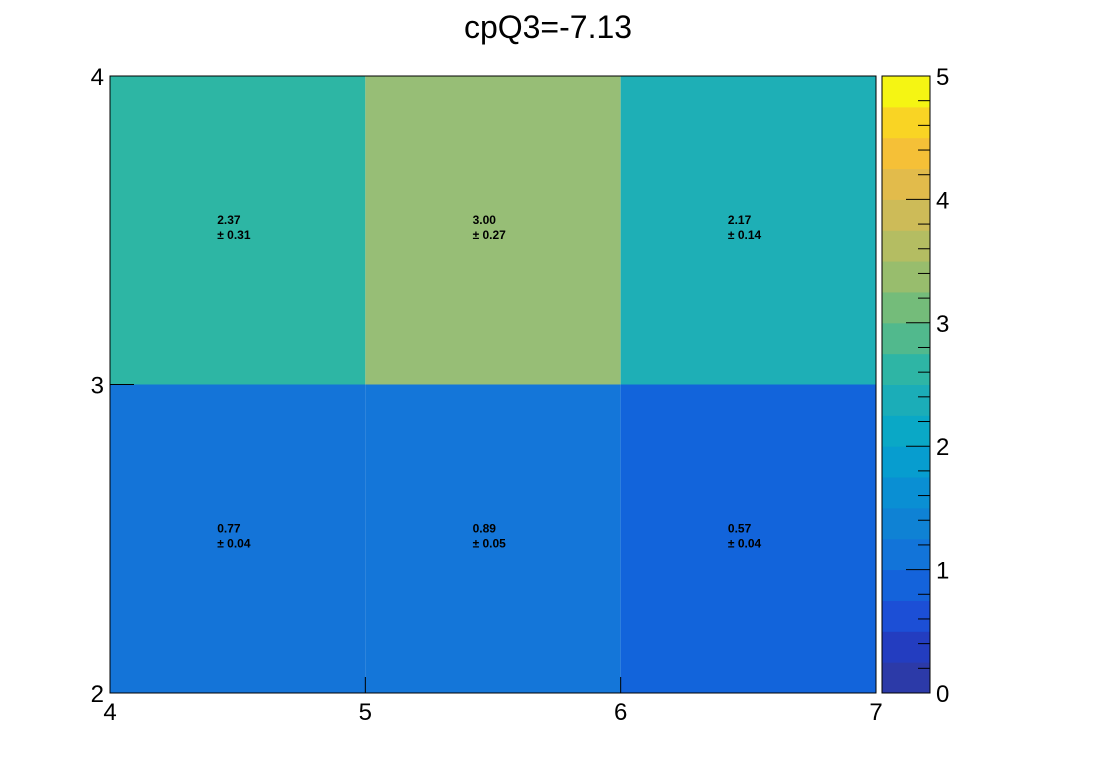 The image size is (1096, 772). I want to click on color-scale-bar: 0 1 2 3 4 5, so click(915, 386).